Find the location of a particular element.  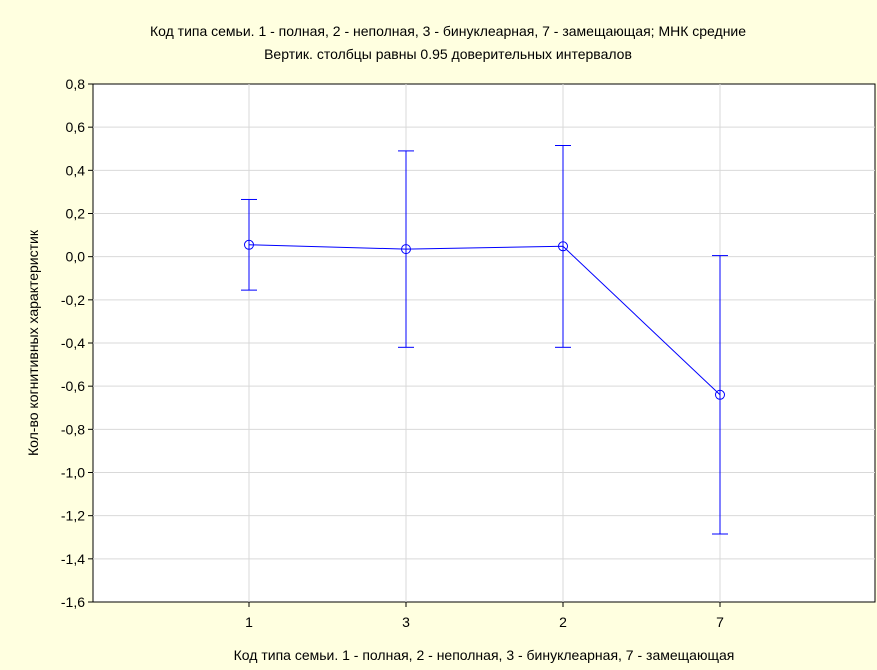

y-tick-label: 0,8 is located at coordinates (76, 84).